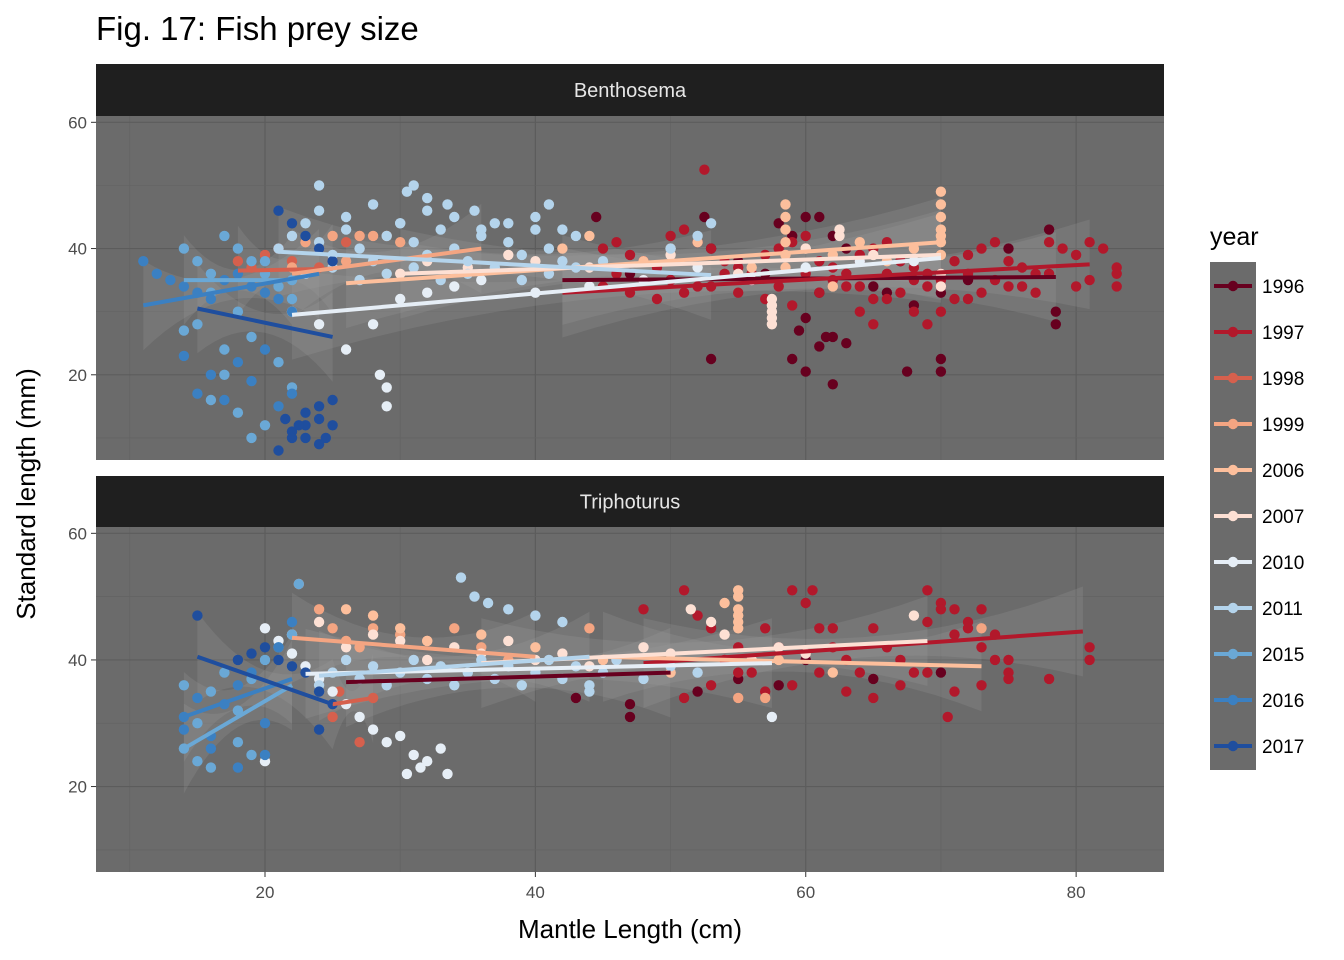 The image size is (1344, 960). What do you see at coordinates (630, 503) in the screenshot?
I see `facet-strip-label: Triphoturus` at bounding box center [630, 503].